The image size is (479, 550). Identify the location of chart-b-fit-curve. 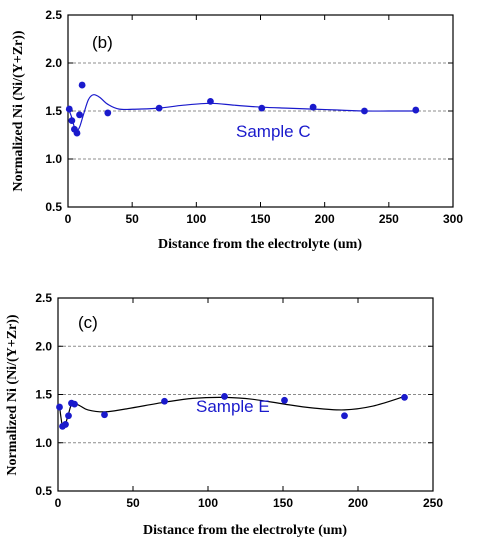
(242, 112).